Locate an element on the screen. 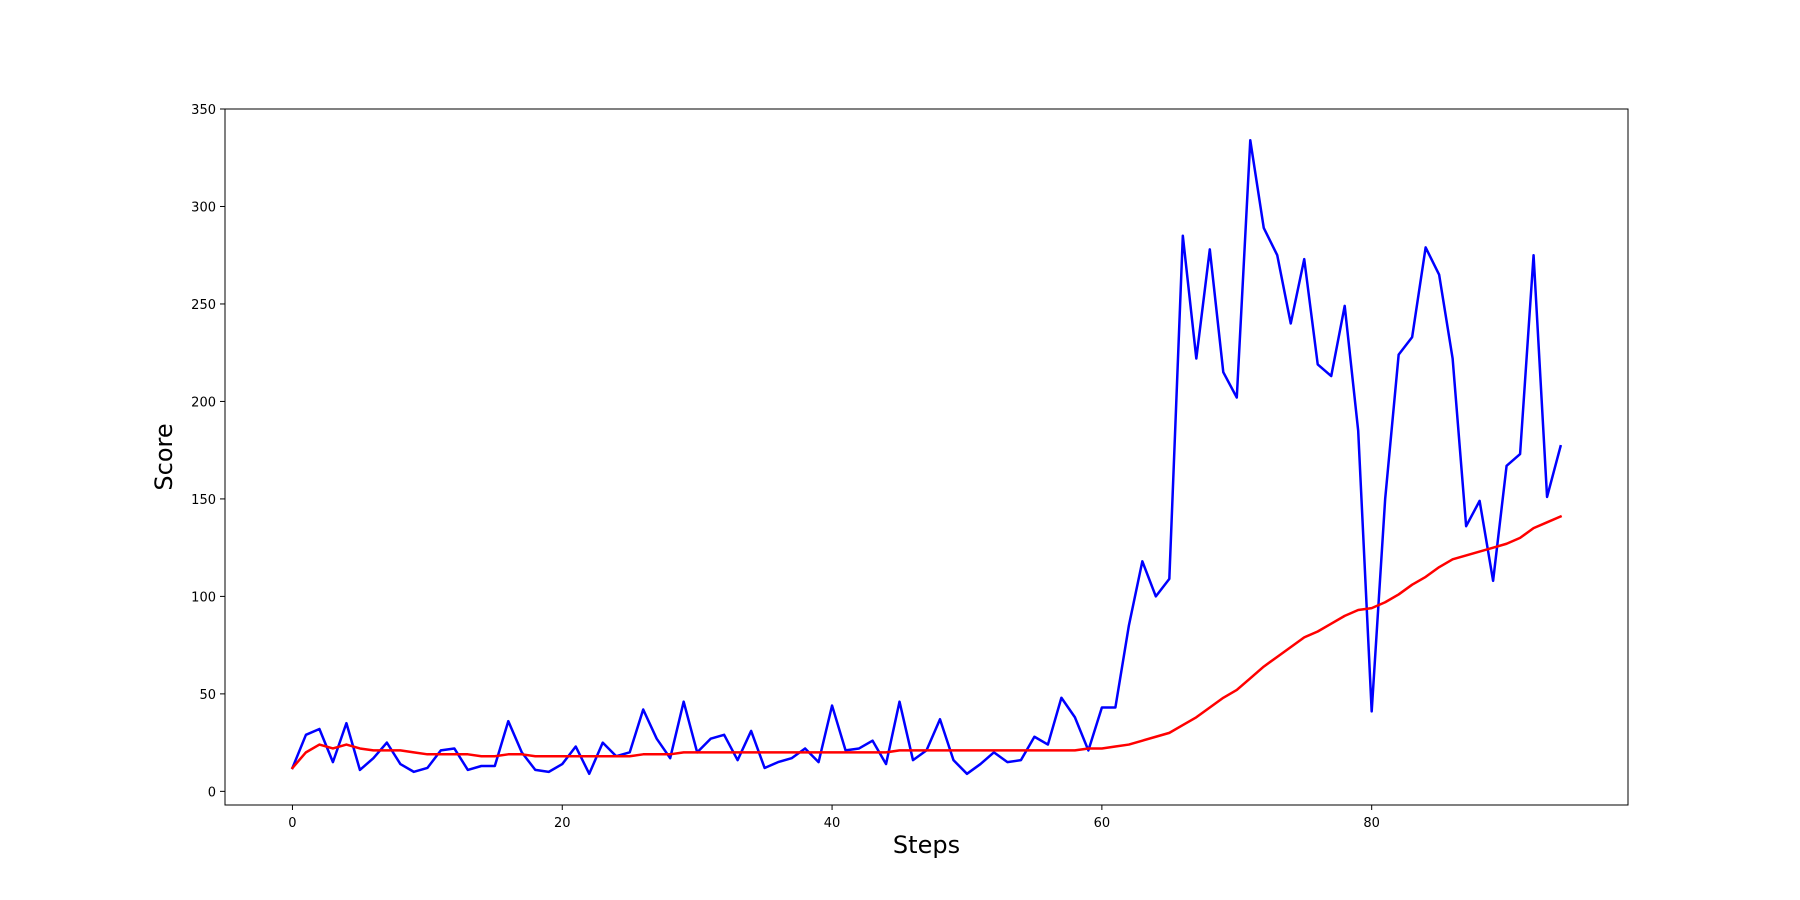 The image size is (1800, 900). y-tick-label: 300 is located at coordinates (203, 207).